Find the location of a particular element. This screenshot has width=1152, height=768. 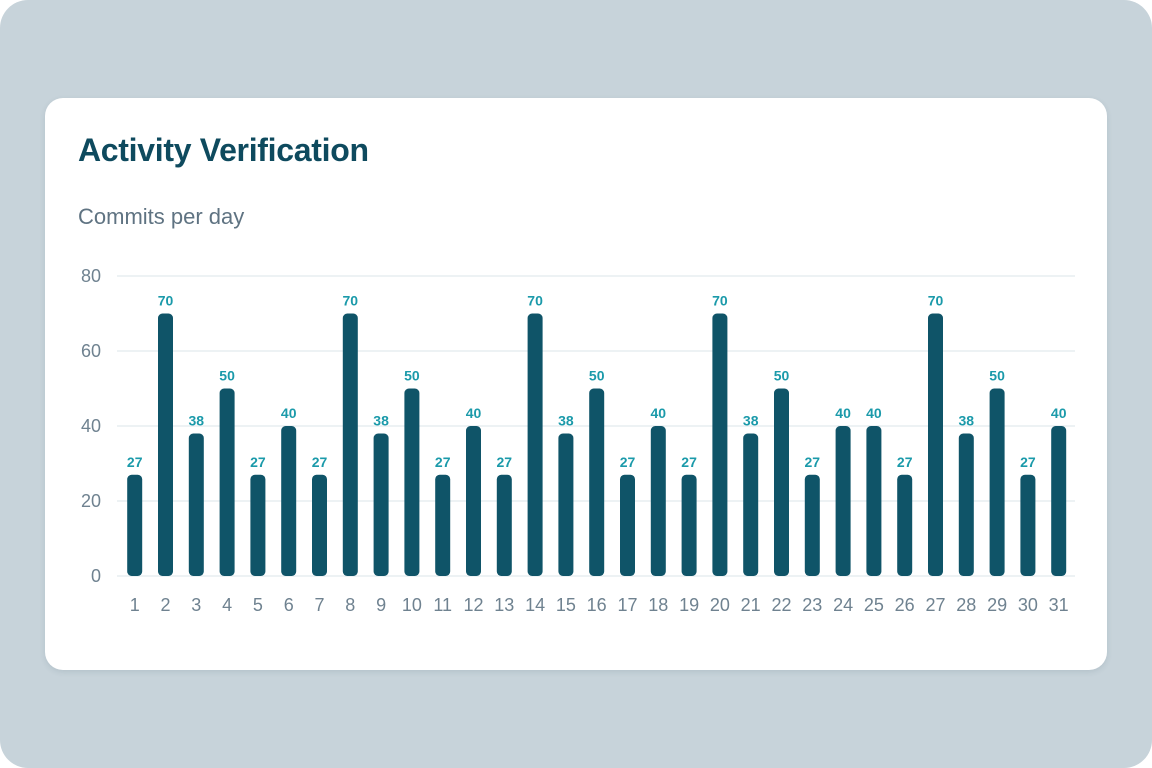

y-tick-label: 0 is located at coordinates (96, 576).